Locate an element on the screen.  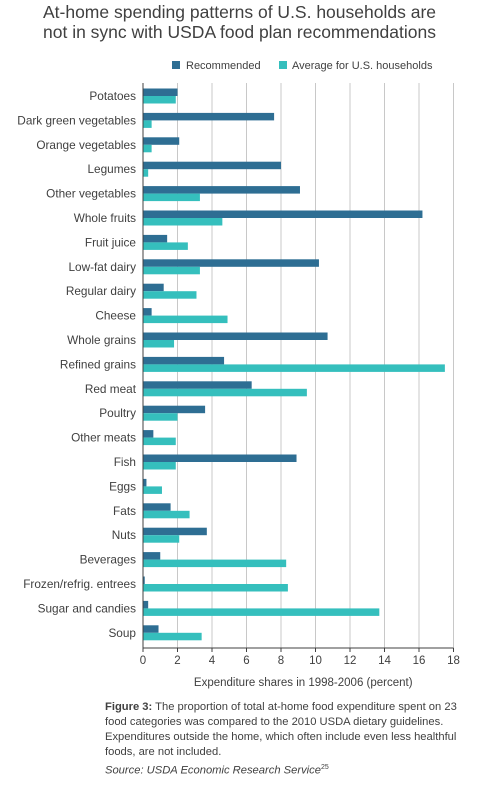
category-label: Poultry is located at coordinates (117, 413).